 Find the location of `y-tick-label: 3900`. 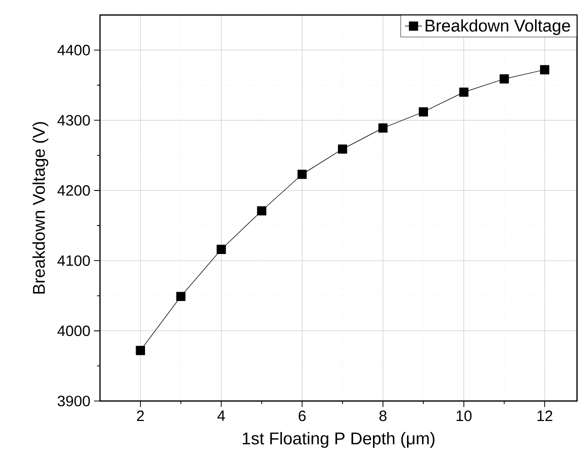

y-tick-label: 3900 is located at coordinates (74, 401).